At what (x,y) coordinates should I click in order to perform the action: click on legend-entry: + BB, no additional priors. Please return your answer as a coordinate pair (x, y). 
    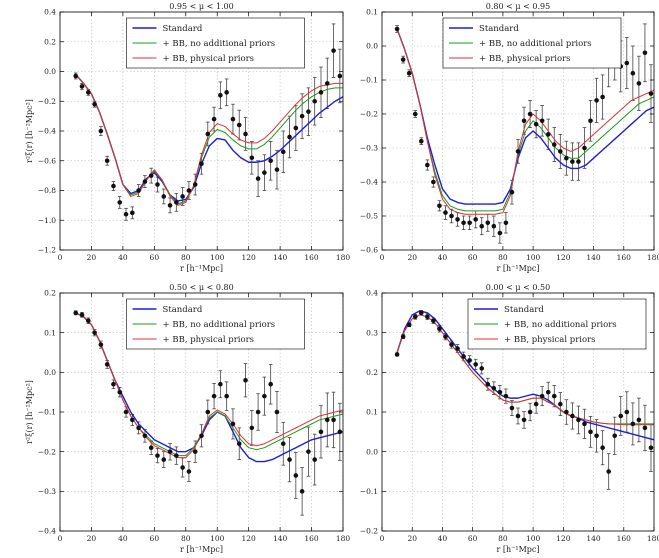
    Looking at the image, I should click on (535, 44).